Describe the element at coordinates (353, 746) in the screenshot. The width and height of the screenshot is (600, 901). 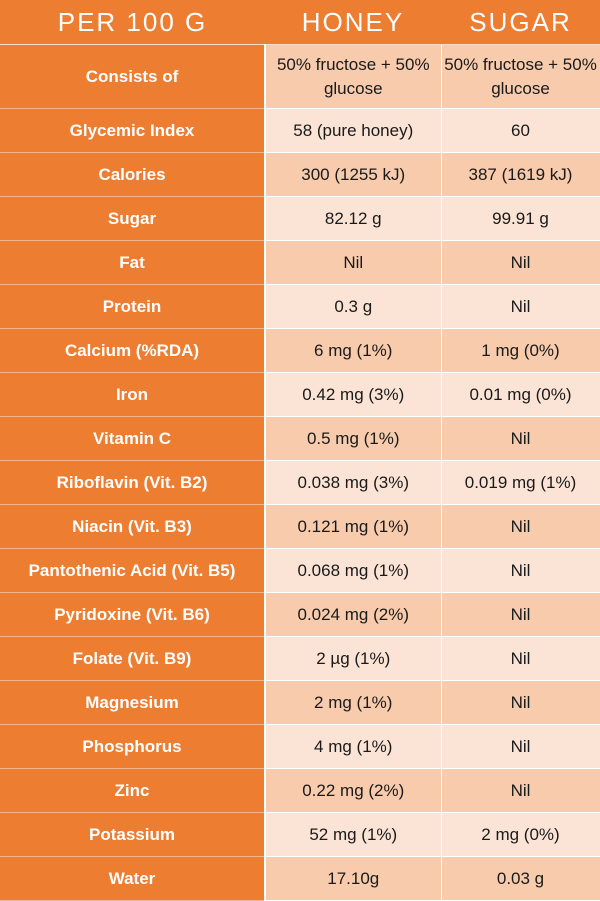
I see `honey-value: 4 mg (1%)` at that location.